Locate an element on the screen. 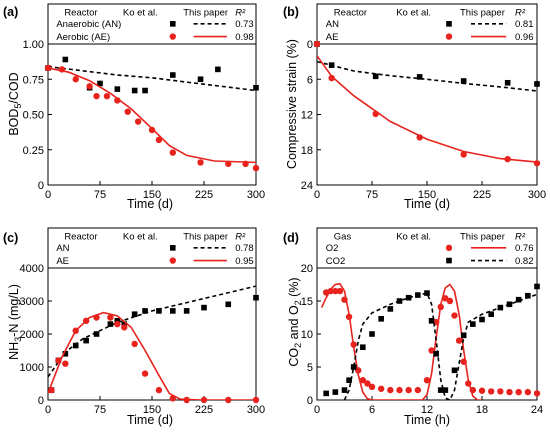 The height and width of the screenshot is (432, 550). panel-b-plot-frame is located at coordinates (427, 114).